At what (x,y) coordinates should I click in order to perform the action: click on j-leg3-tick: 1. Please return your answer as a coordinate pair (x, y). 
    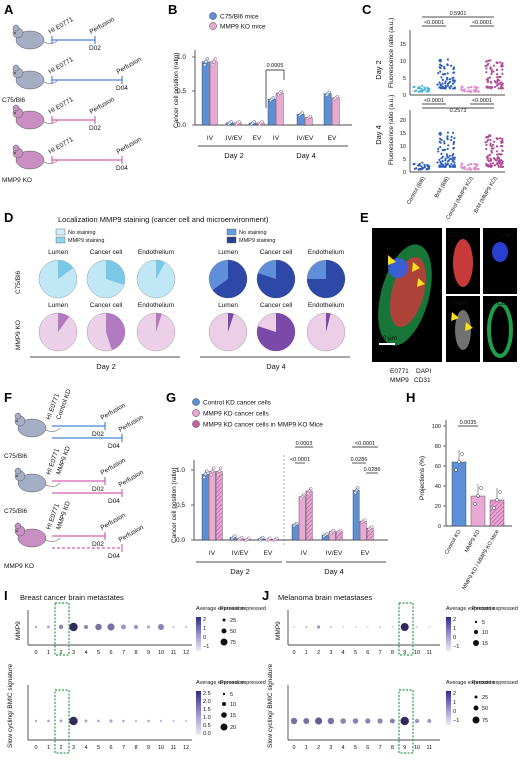
    Looking at the image, I should click on (454, 703).